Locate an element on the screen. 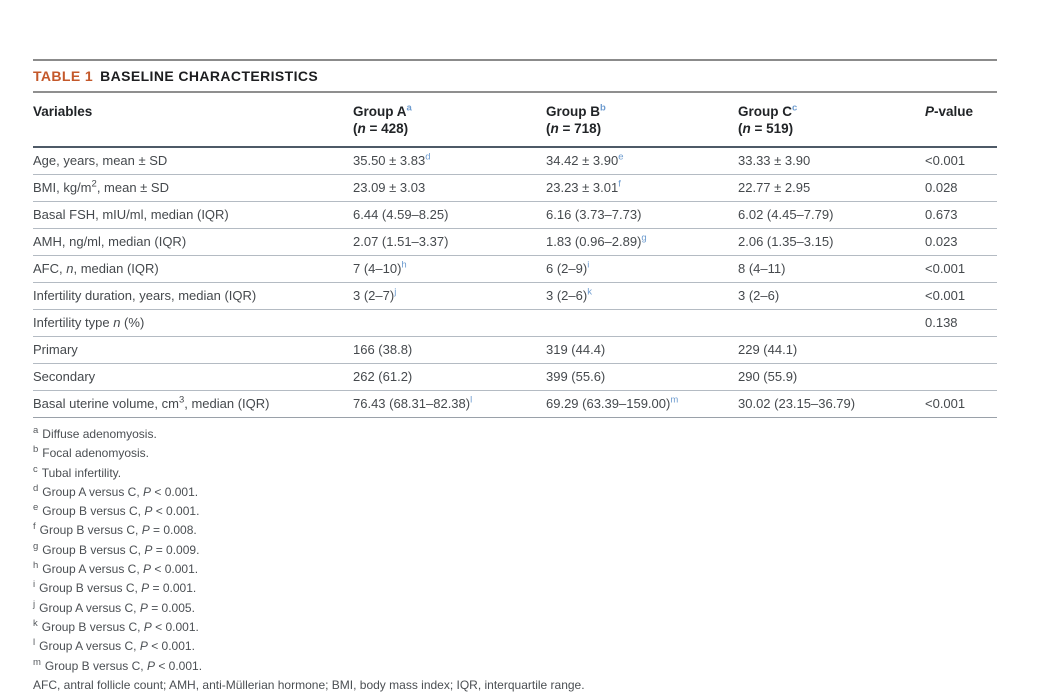 This screenshot has height=697, width=1039. cell-group-c: 8 (4–11) is located at coordinates (831, 269).